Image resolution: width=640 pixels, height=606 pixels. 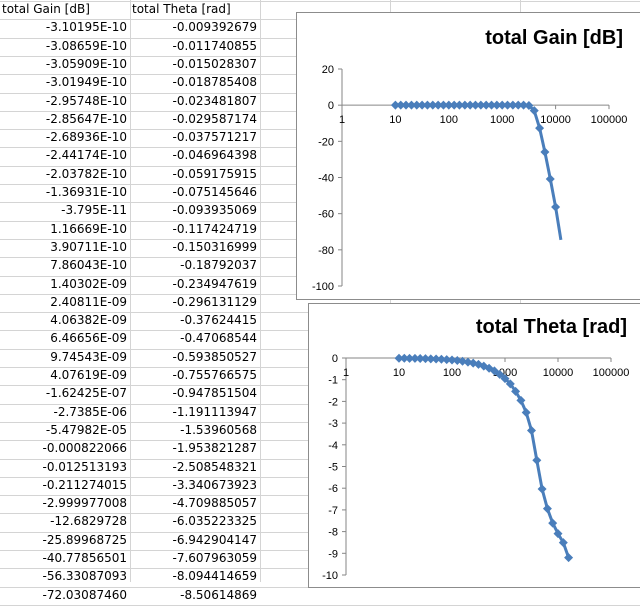 What do you see at coordinates (215, 558) in the screenshot?
I see `theta-value-cell: -7.607963059` at bounding box center [215, 558].